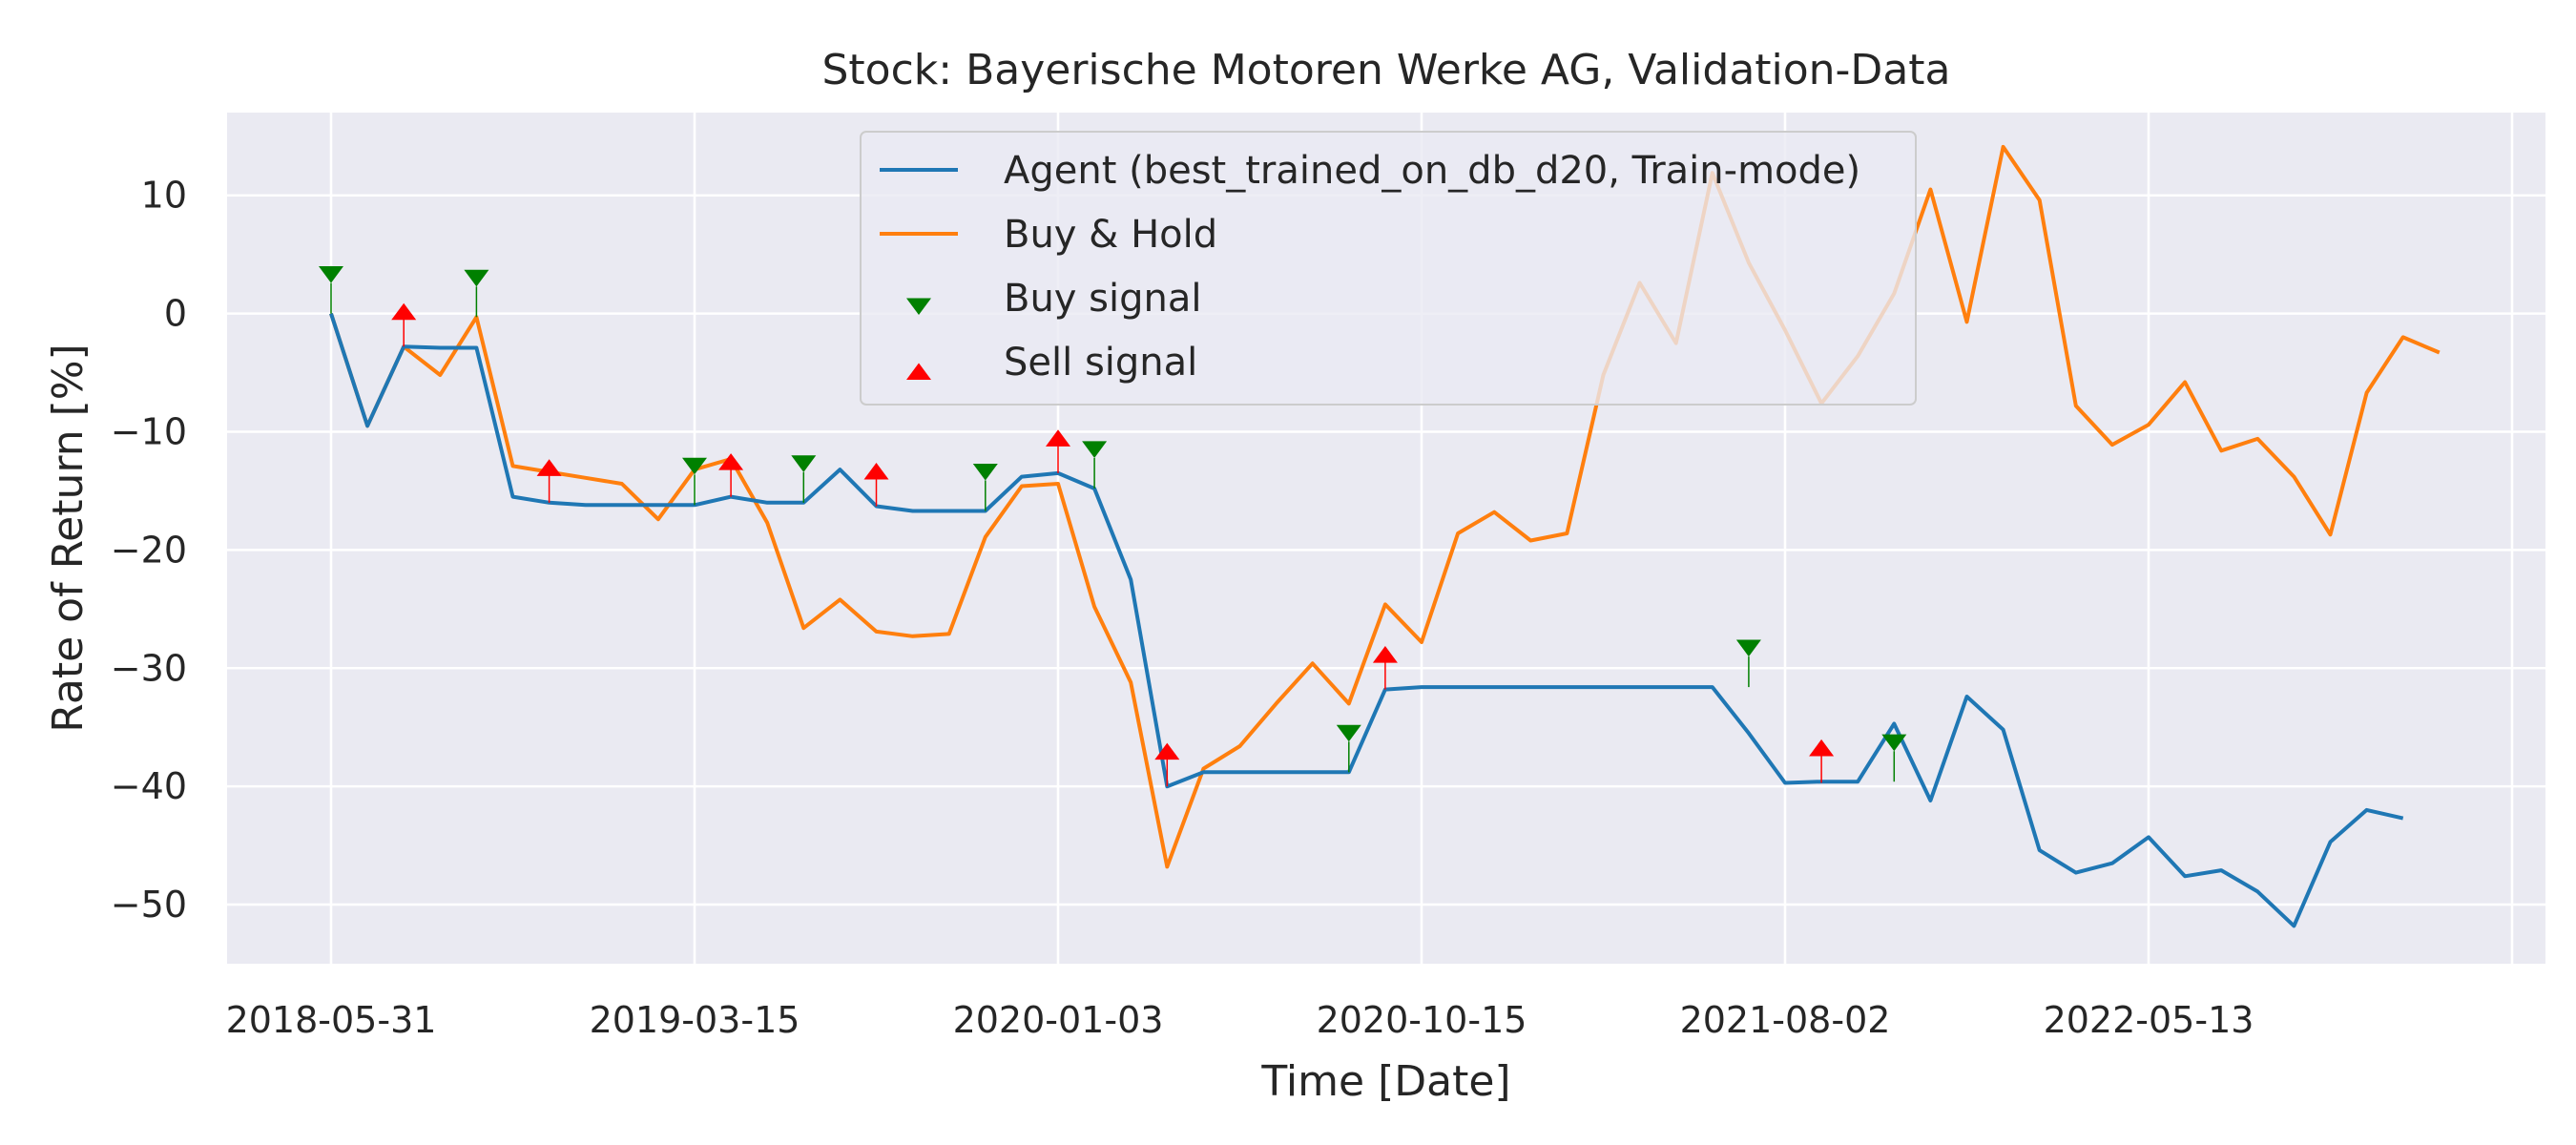 This screenshot has height=1145, width=2576. I want to click on x-tick-label: 2020-01-03, so click(1058, 1020).